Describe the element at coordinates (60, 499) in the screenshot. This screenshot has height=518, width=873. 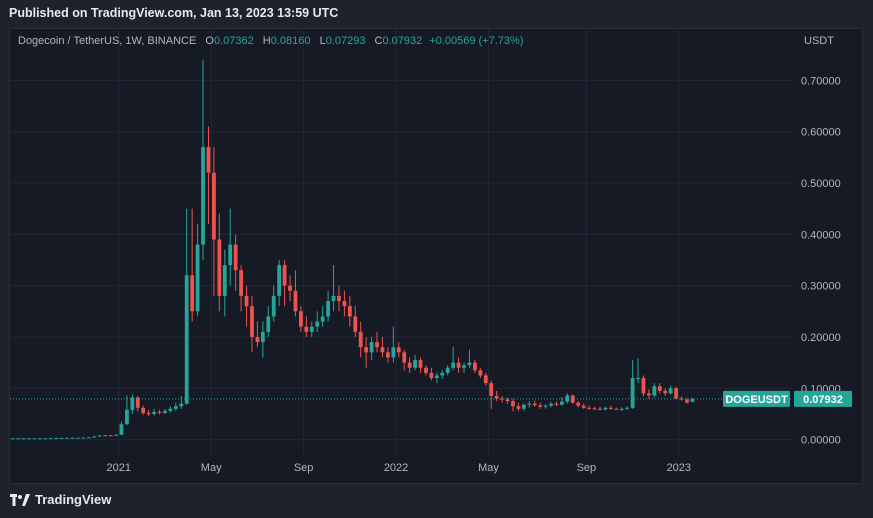
I see `tradingview-footer: TradingView` at that location.